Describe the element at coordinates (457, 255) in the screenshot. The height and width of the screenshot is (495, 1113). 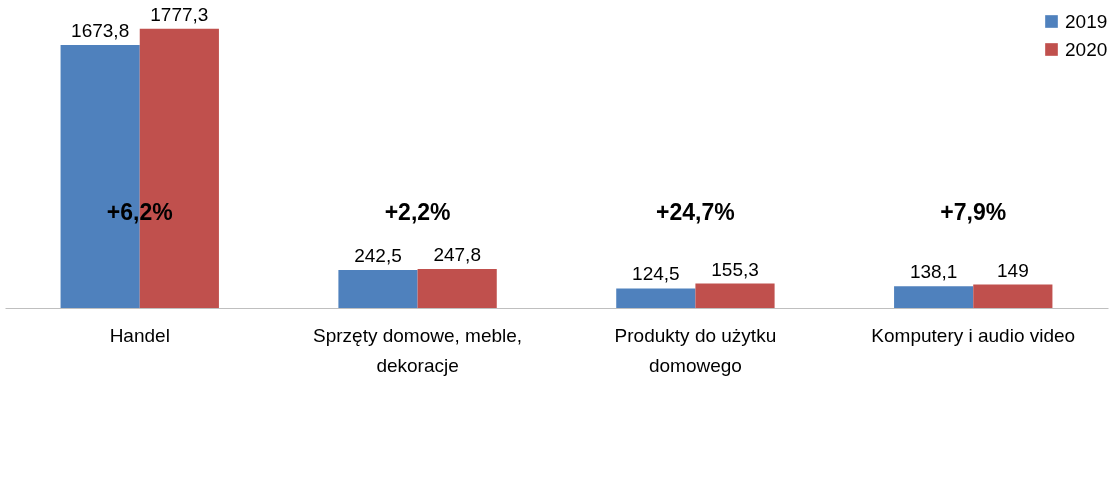
I see `data-label: 247,8` at that location.